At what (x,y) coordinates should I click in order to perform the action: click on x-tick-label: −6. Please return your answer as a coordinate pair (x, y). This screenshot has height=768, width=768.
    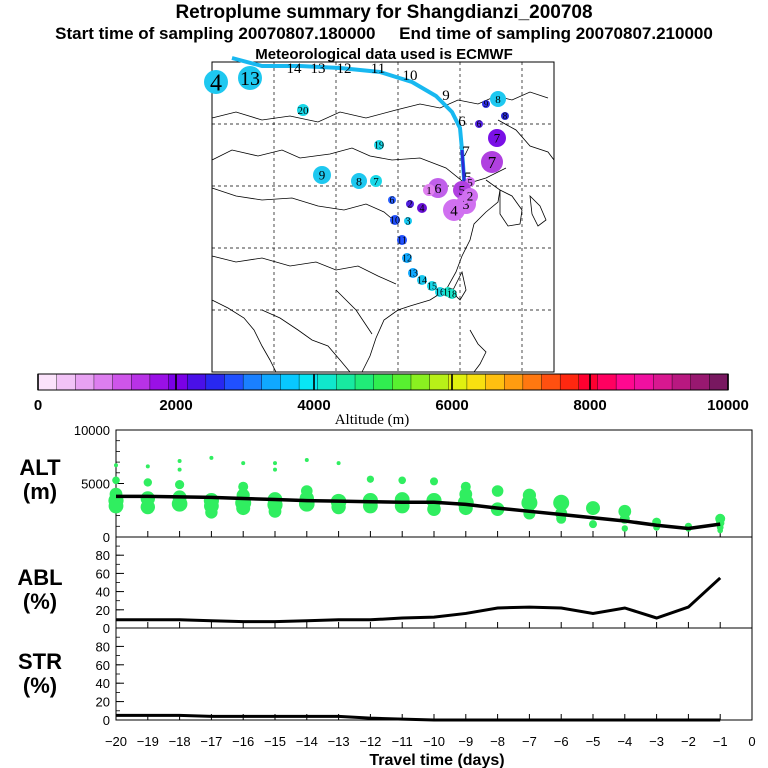
    Looking at the image, I should click on (561, 741).